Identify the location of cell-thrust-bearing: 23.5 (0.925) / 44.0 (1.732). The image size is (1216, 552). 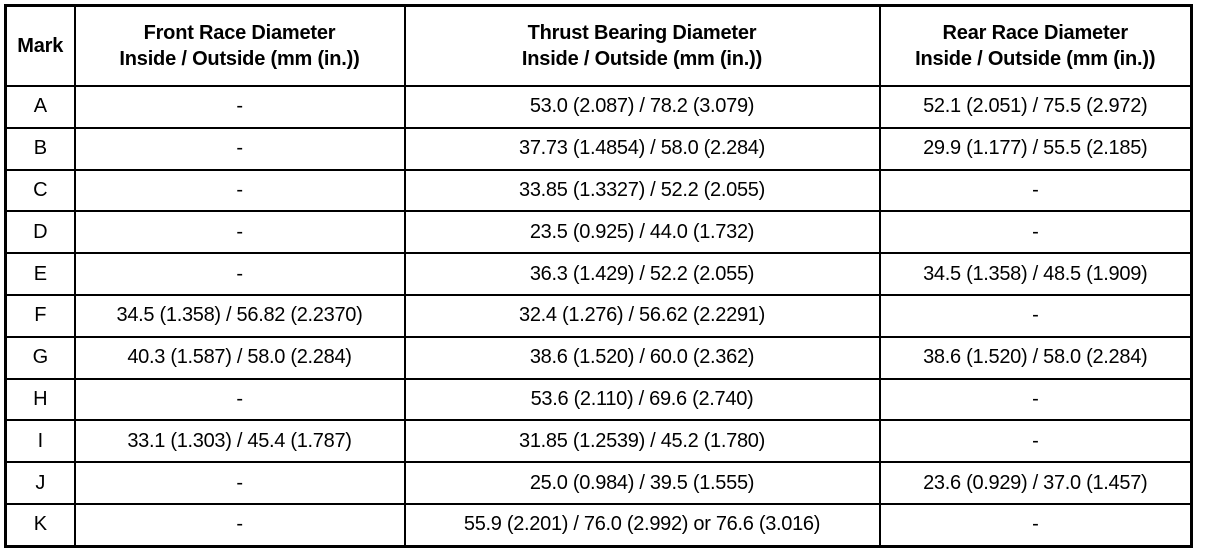
(642, 232).